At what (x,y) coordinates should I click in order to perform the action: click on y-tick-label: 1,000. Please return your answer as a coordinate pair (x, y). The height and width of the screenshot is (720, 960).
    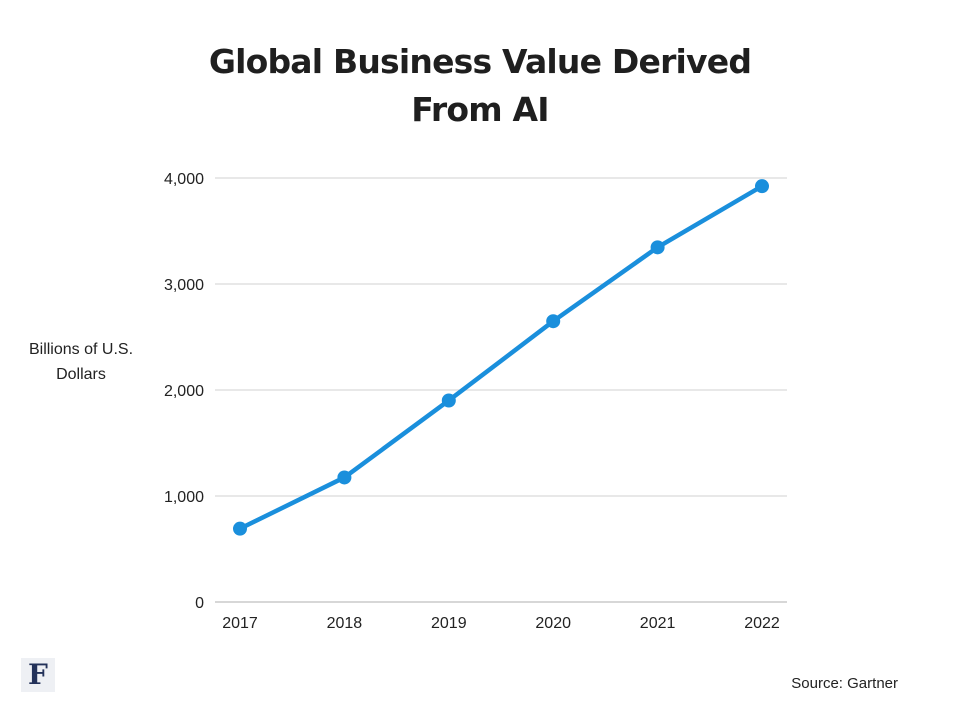
    Looking at the image, I should click on (184, 497).